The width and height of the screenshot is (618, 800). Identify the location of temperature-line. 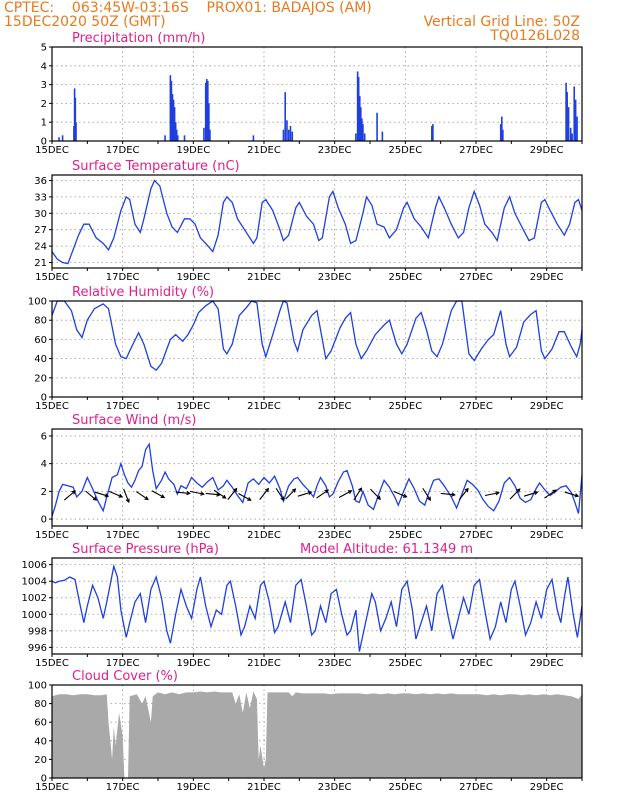
(317, 222).